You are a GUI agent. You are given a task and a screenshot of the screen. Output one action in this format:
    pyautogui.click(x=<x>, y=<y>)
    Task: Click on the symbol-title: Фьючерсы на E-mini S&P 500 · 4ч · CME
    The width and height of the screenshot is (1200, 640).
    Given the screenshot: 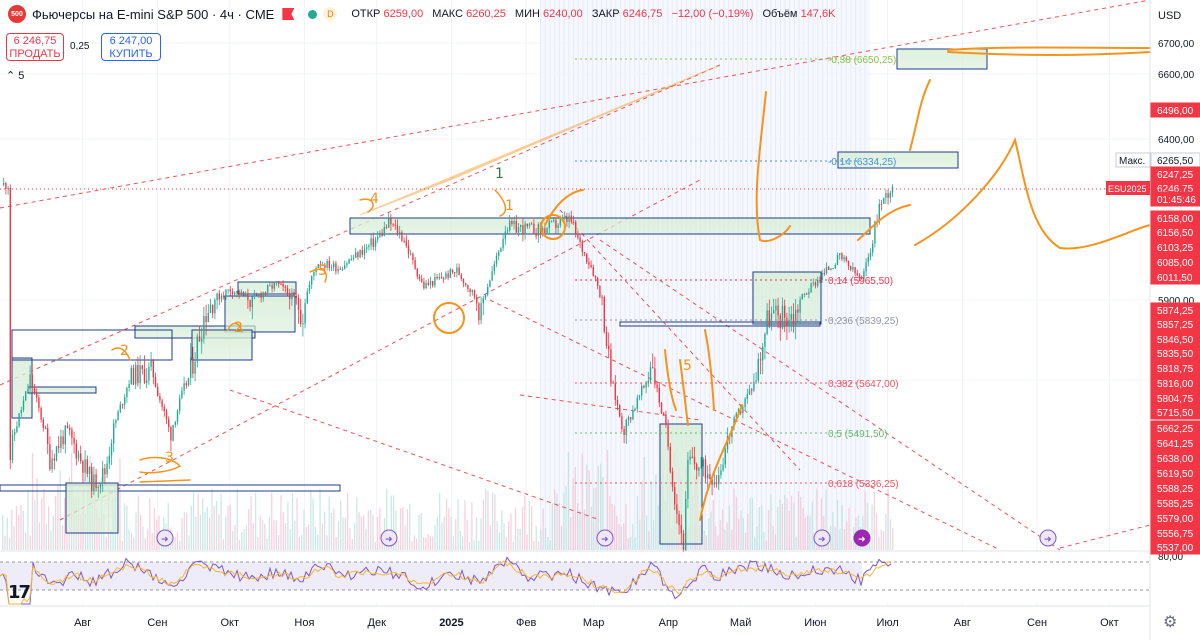 What is the action you would take?
    pyautogui.click(x=153, y=14)
    